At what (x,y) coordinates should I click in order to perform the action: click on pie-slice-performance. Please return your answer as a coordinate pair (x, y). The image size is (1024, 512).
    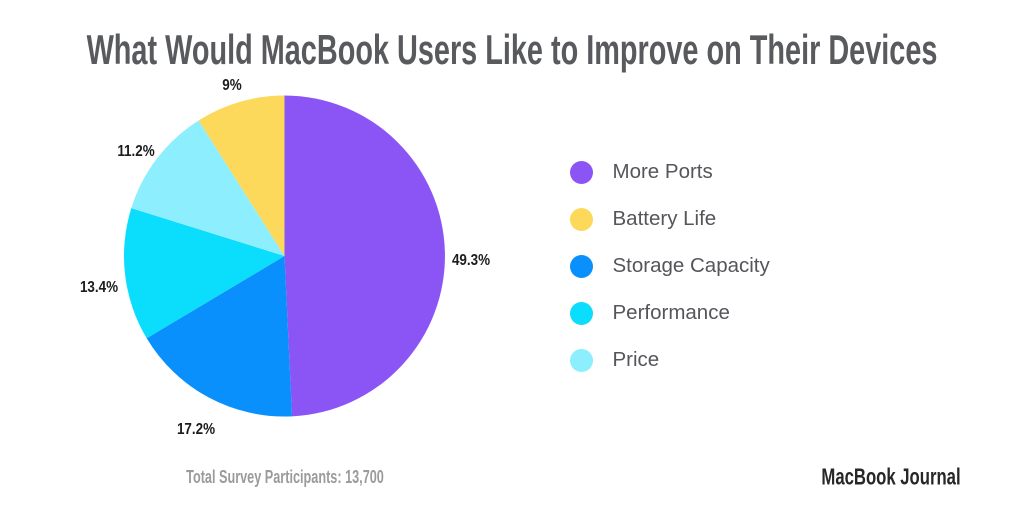
    Looking at the image, I should click on (204, 273).